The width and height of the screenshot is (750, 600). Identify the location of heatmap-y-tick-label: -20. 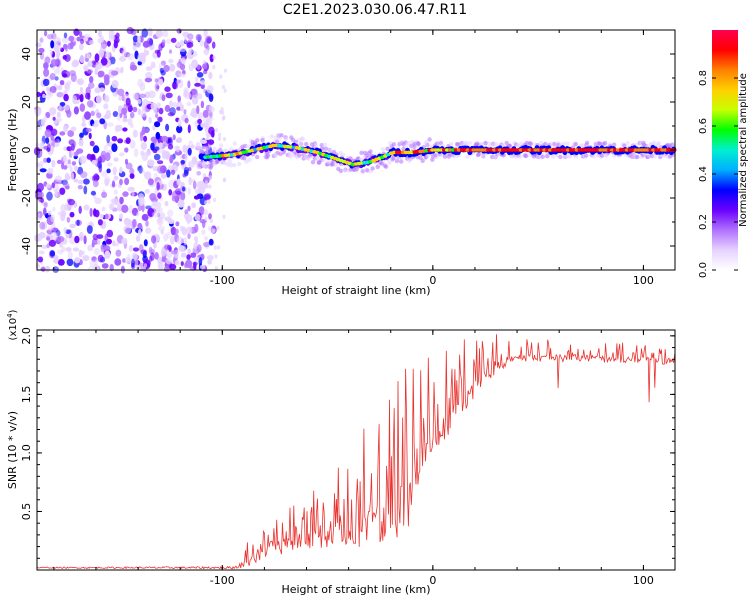
(26, 198).